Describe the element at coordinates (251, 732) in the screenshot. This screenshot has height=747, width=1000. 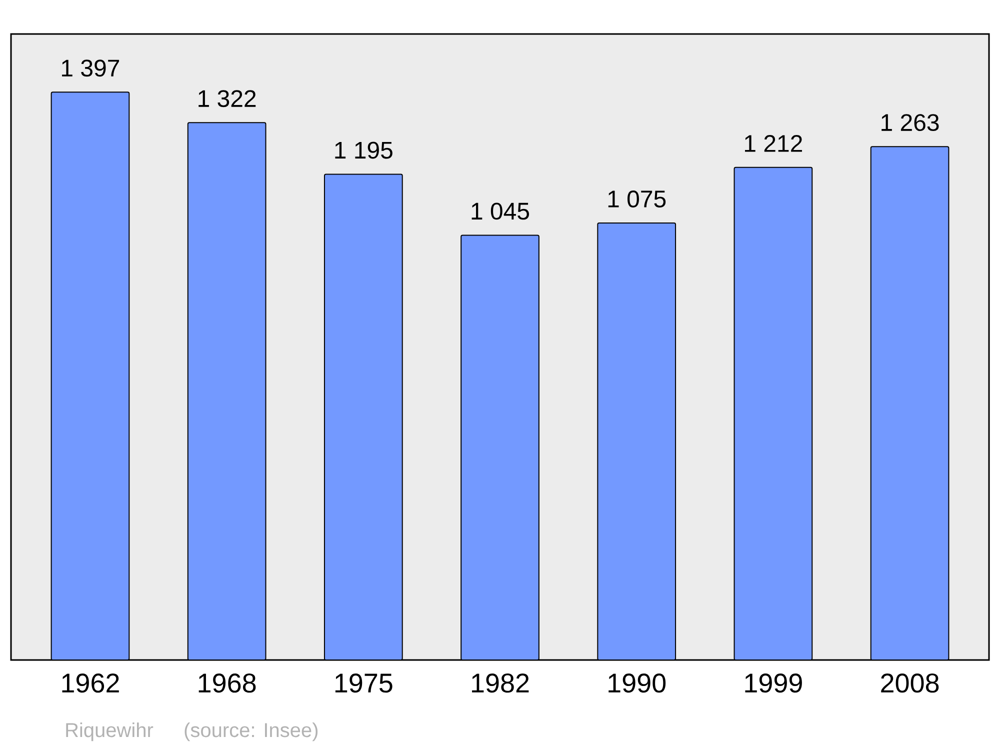
I see `text: (source: Insee)` at that location.